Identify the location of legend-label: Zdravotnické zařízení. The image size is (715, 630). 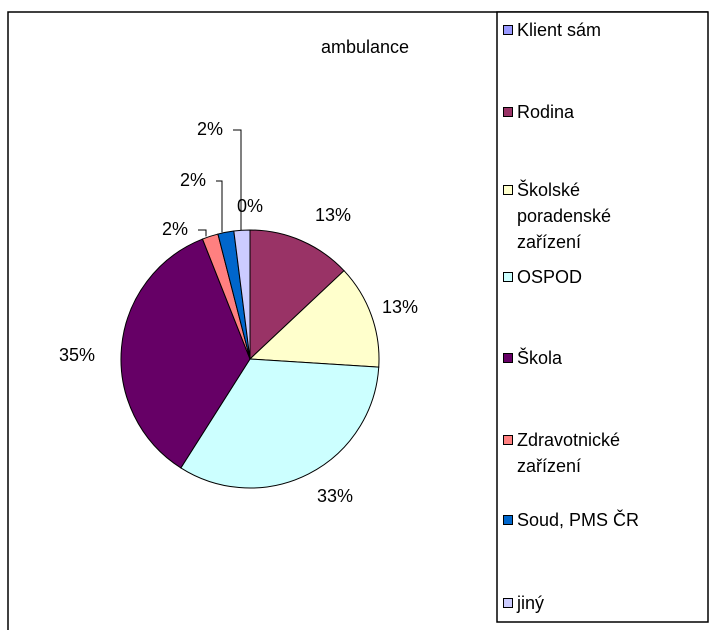
(569, 453).